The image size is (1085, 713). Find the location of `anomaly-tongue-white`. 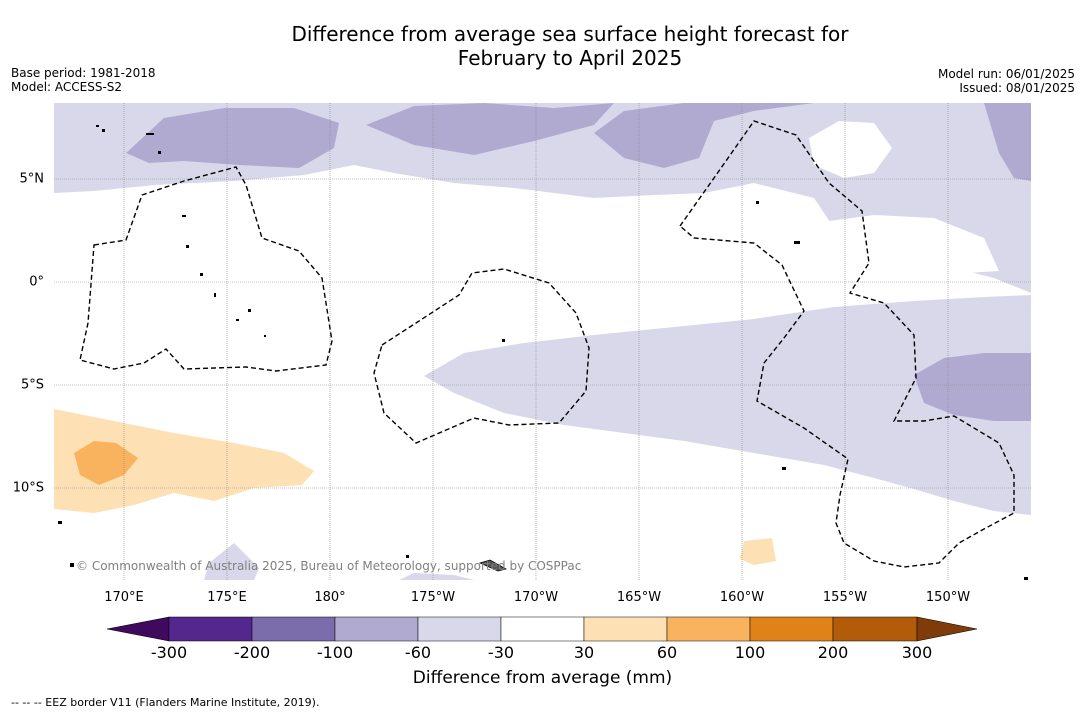

anomaly-tongue-white is located at coordinates (906, 245).